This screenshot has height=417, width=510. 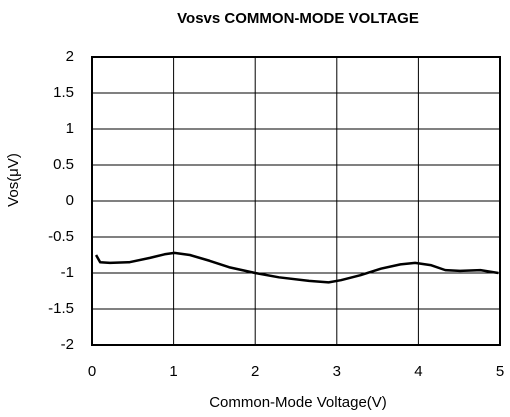 I want to click on x-tick-label: 1, so click(x=173, y=371).